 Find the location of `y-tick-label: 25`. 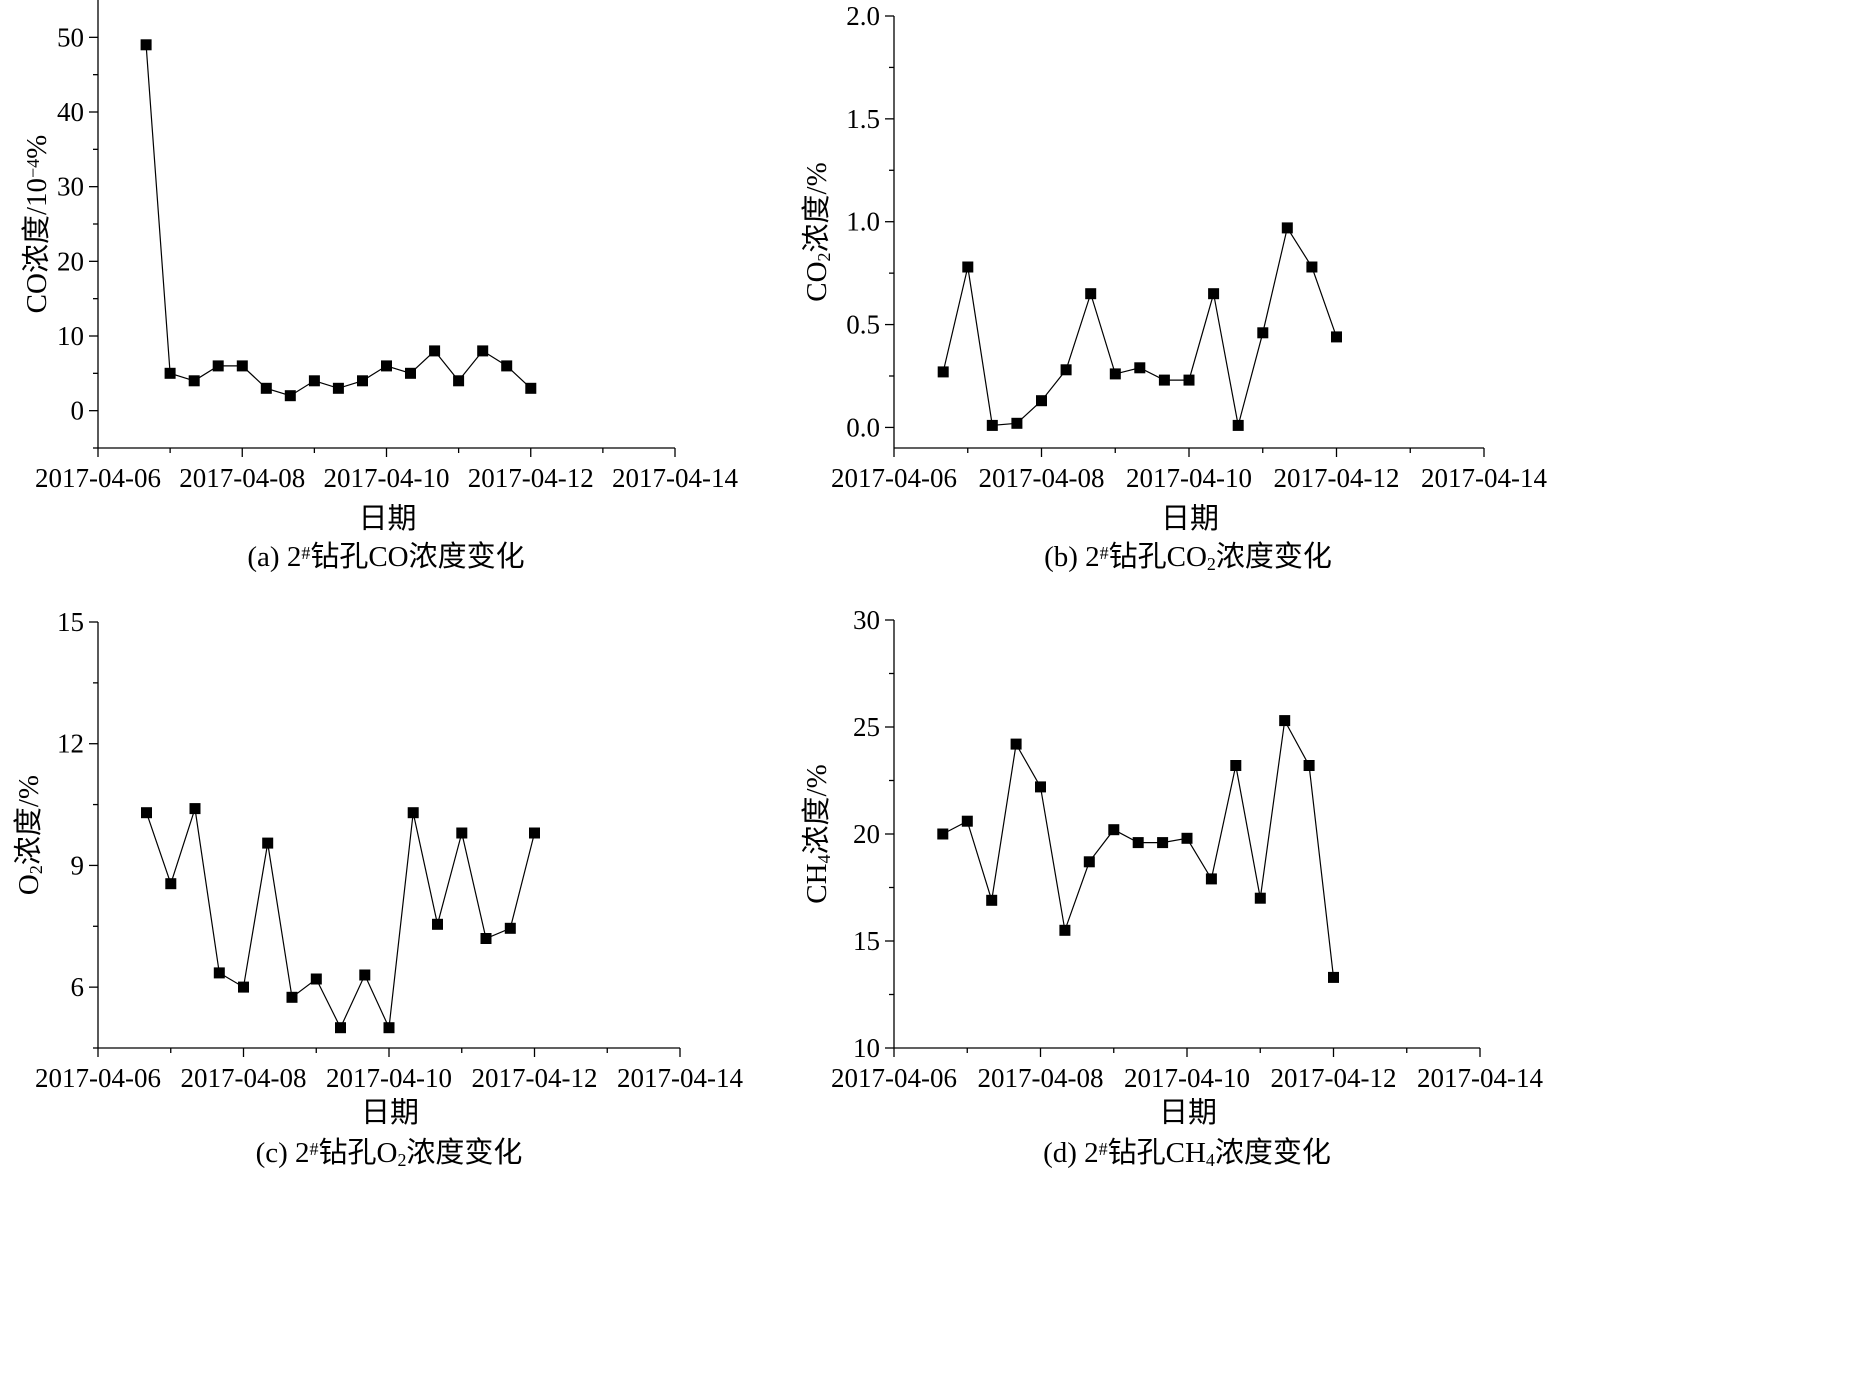

y-tick-label: 25 is located at coordinates (866, 727).